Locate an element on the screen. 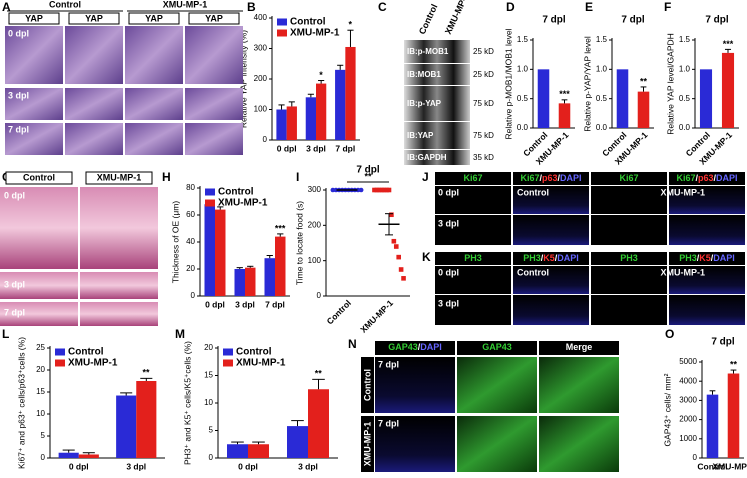 Image resolution: width=747 pixels, height=478 pixels. column-header: PH3/K5/DAPI is located at coordinates (707, 258).